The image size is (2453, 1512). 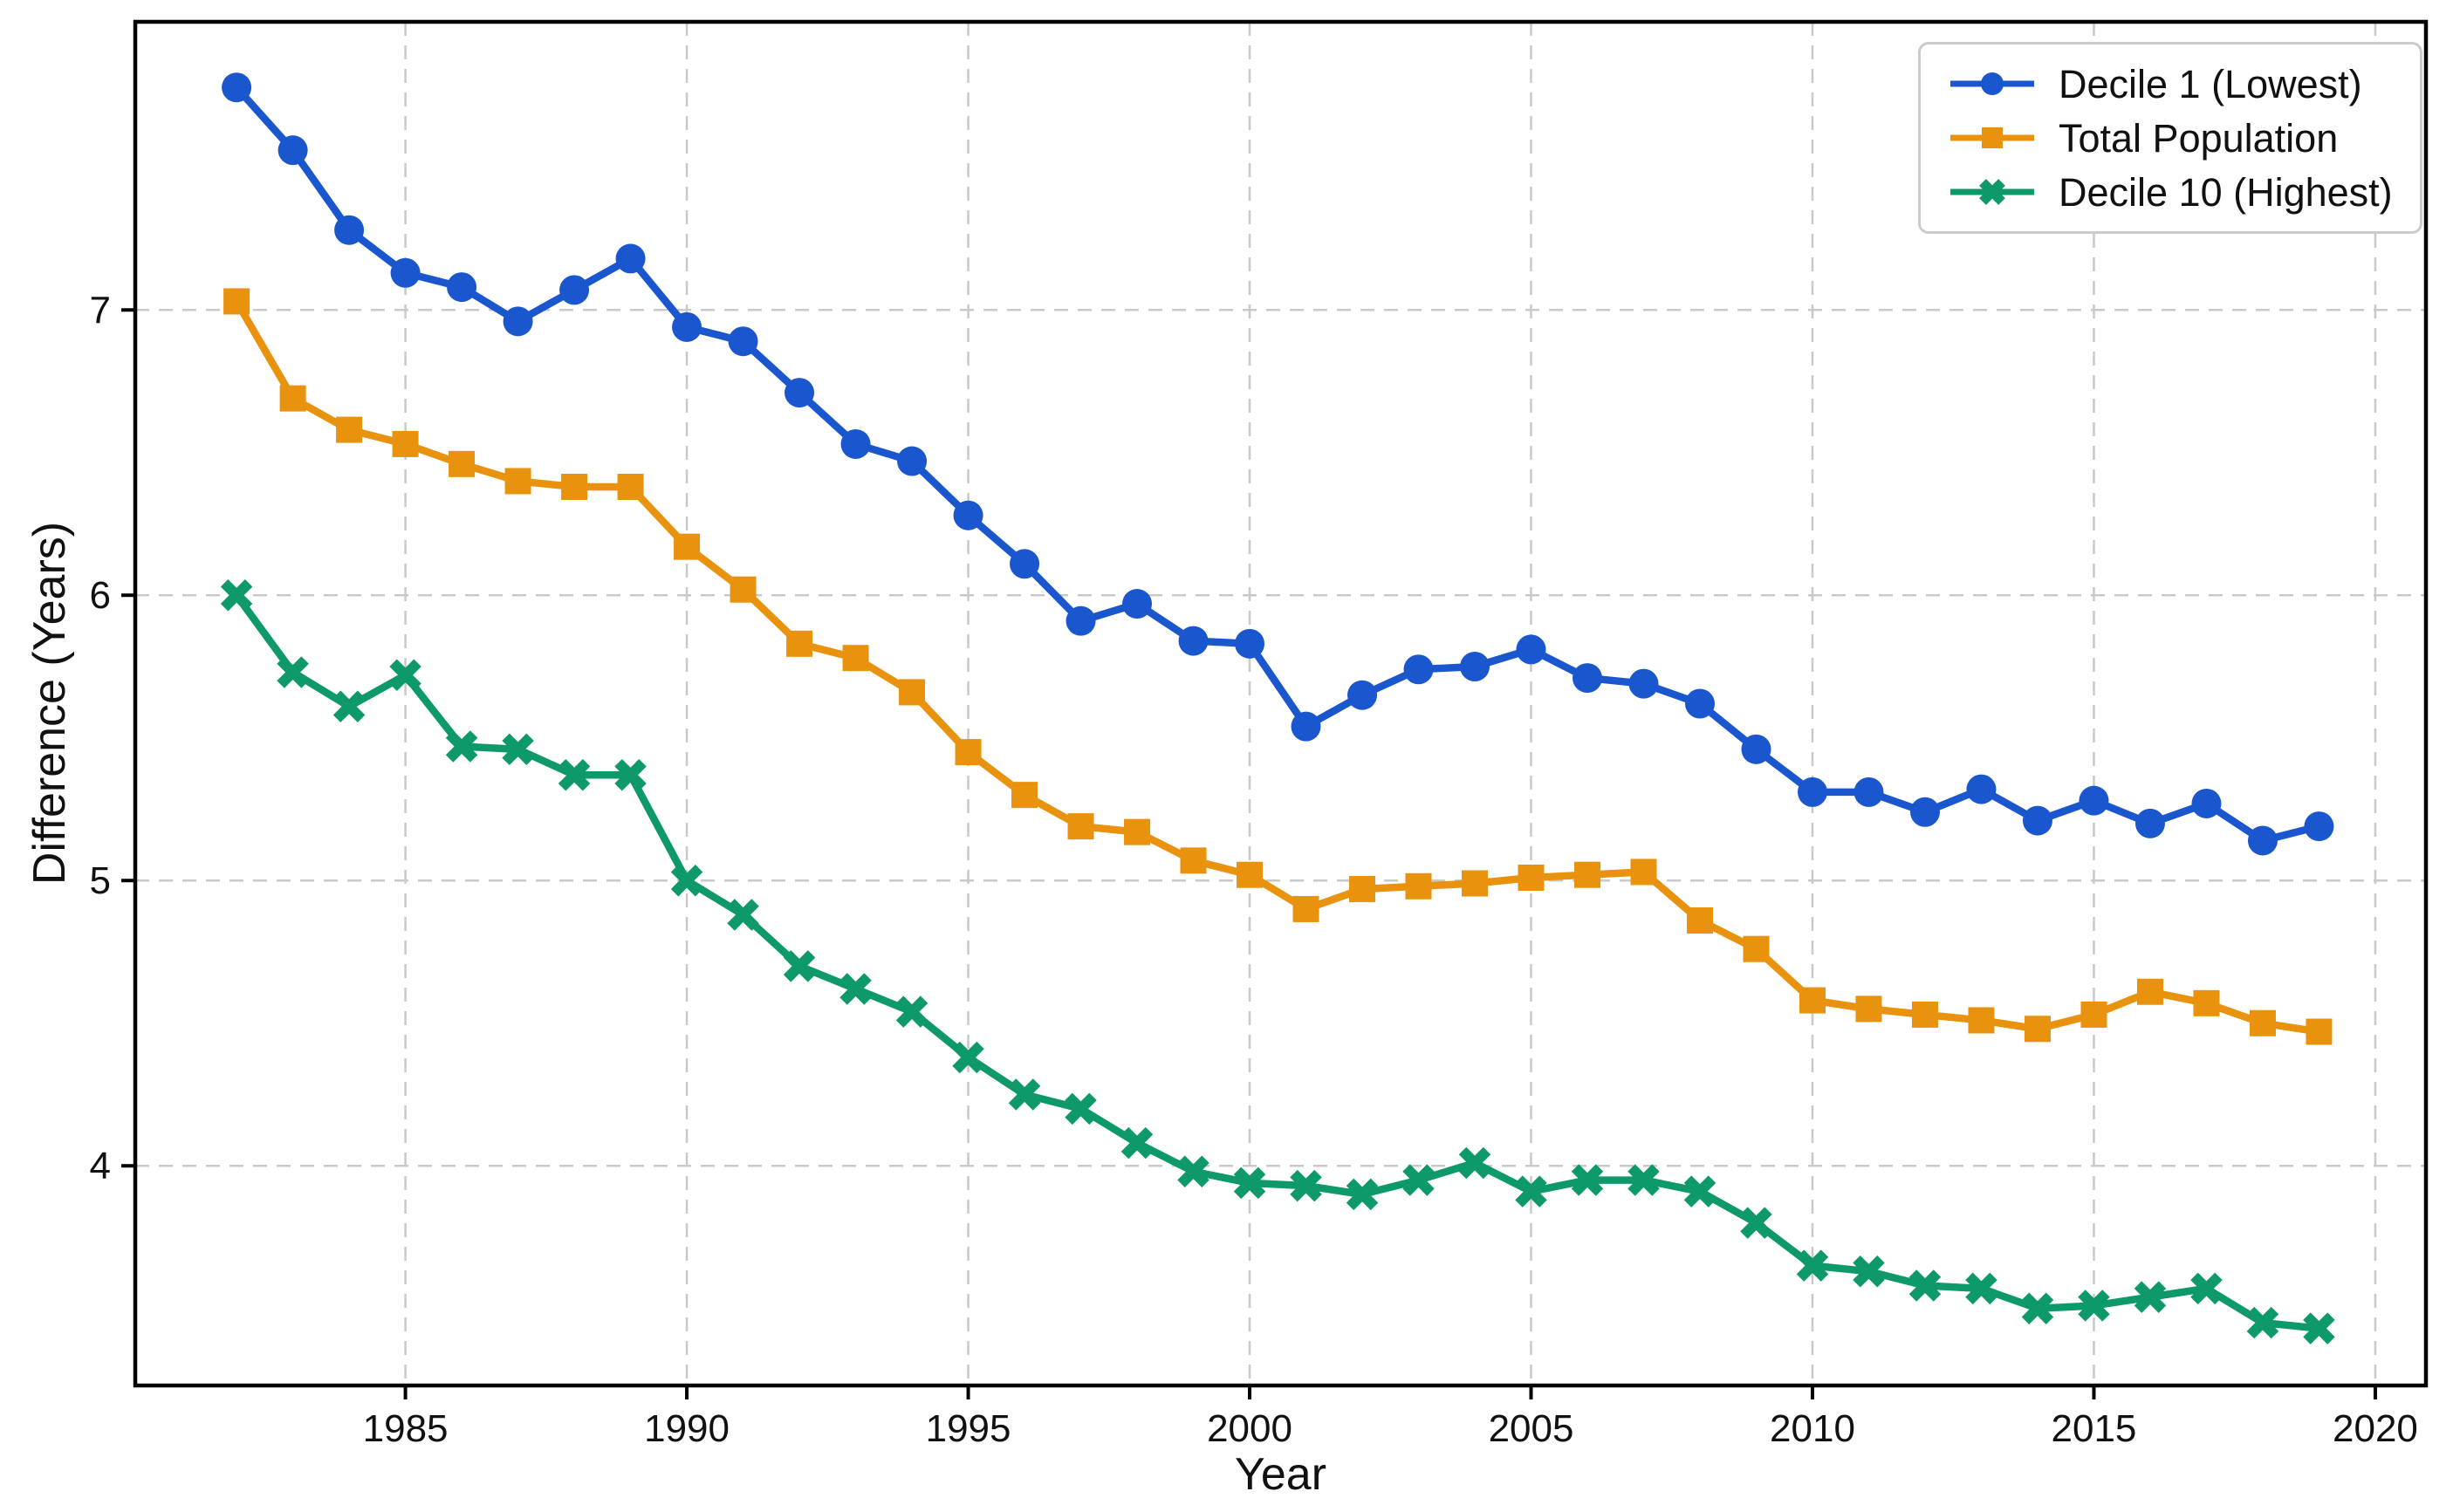 I want to click on legend-item-decile10: Decile 10 (Highest), so click(x=2170, y=192).